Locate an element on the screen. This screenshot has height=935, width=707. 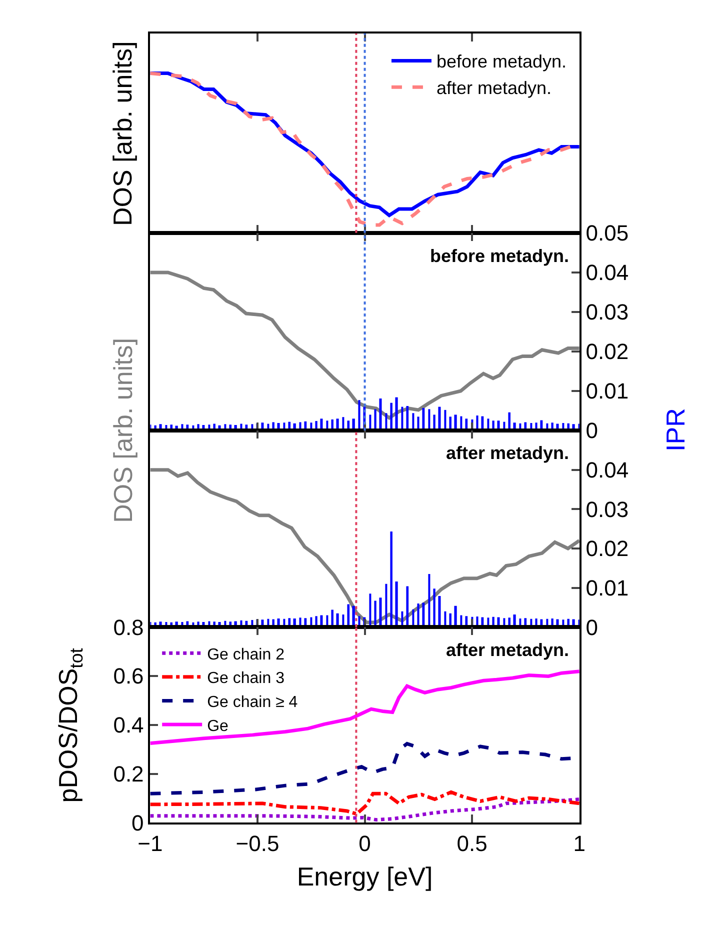
legend-label: after metadyn. is located at coordinates (494, 88).